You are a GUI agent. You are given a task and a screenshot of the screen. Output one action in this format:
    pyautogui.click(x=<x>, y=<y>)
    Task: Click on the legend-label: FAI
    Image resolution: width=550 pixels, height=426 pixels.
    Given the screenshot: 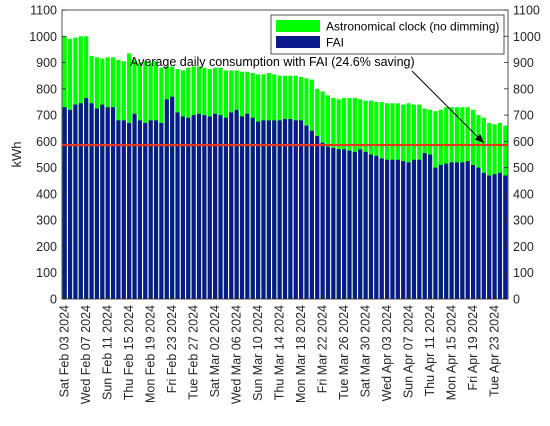 What is the action you would take?
    pyautogui.click(x=335, y=43)
    